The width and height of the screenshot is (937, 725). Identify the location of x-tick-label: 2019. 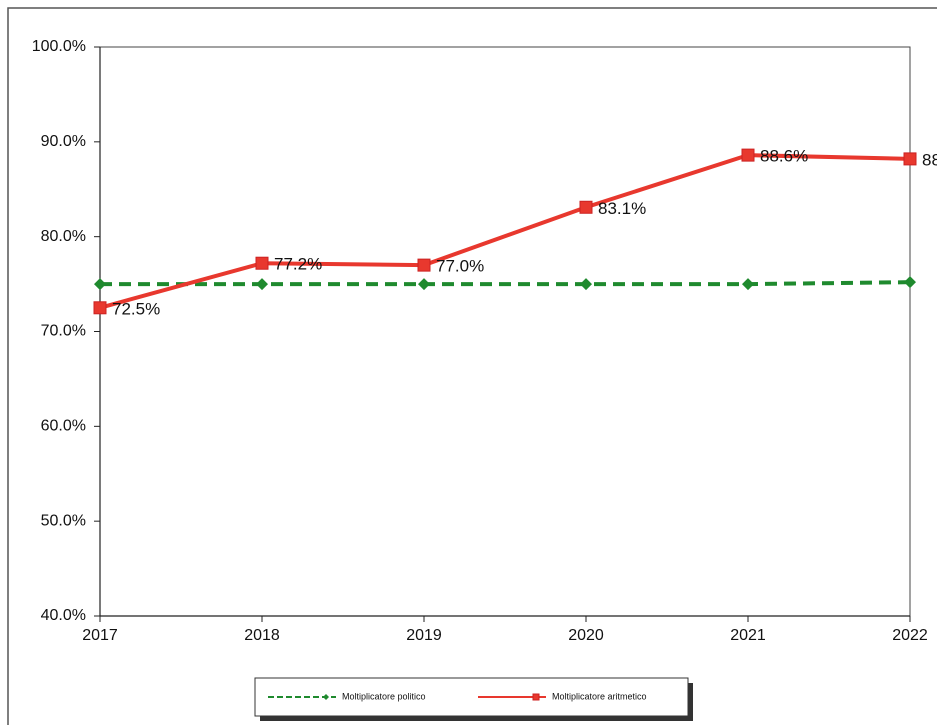
(424, 635).